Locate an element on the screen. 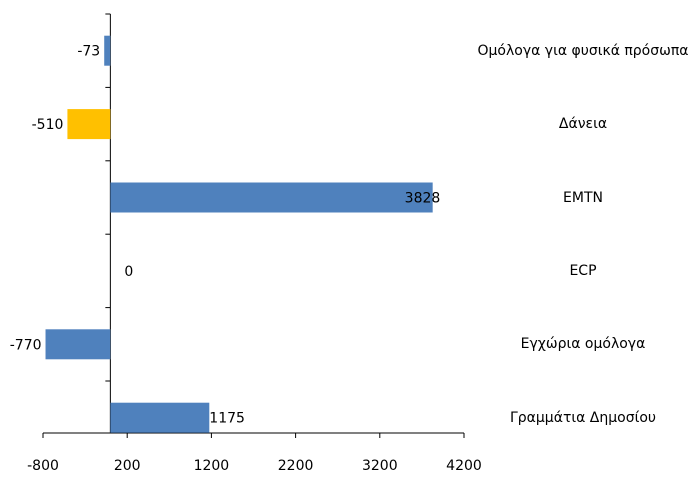 This screenshot has height=491, width=697. category-label: Γραμμάτια Δημοσίου is located at coordinates (582, 417).